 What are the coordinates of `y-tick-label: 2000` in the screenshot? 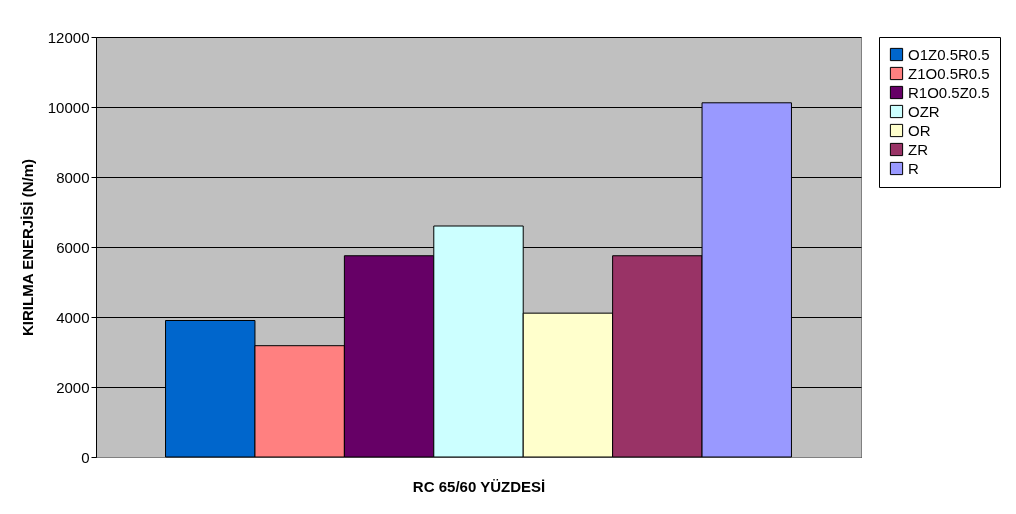 It's located at (73, 387).